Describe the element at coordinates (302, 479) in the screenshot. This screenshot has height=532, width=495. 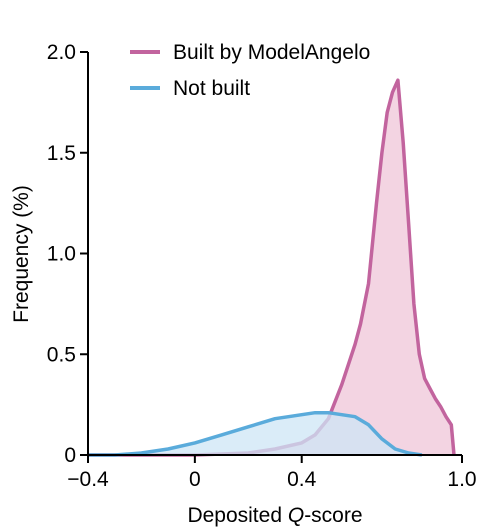
I see `x-tick-label: 0.4` at that location.